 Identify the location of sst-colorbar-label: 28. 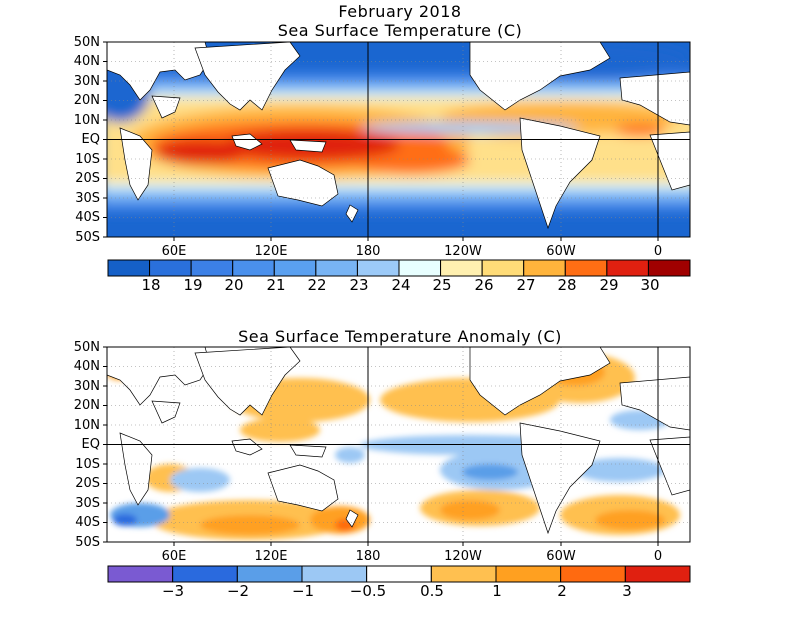
(567, 285).